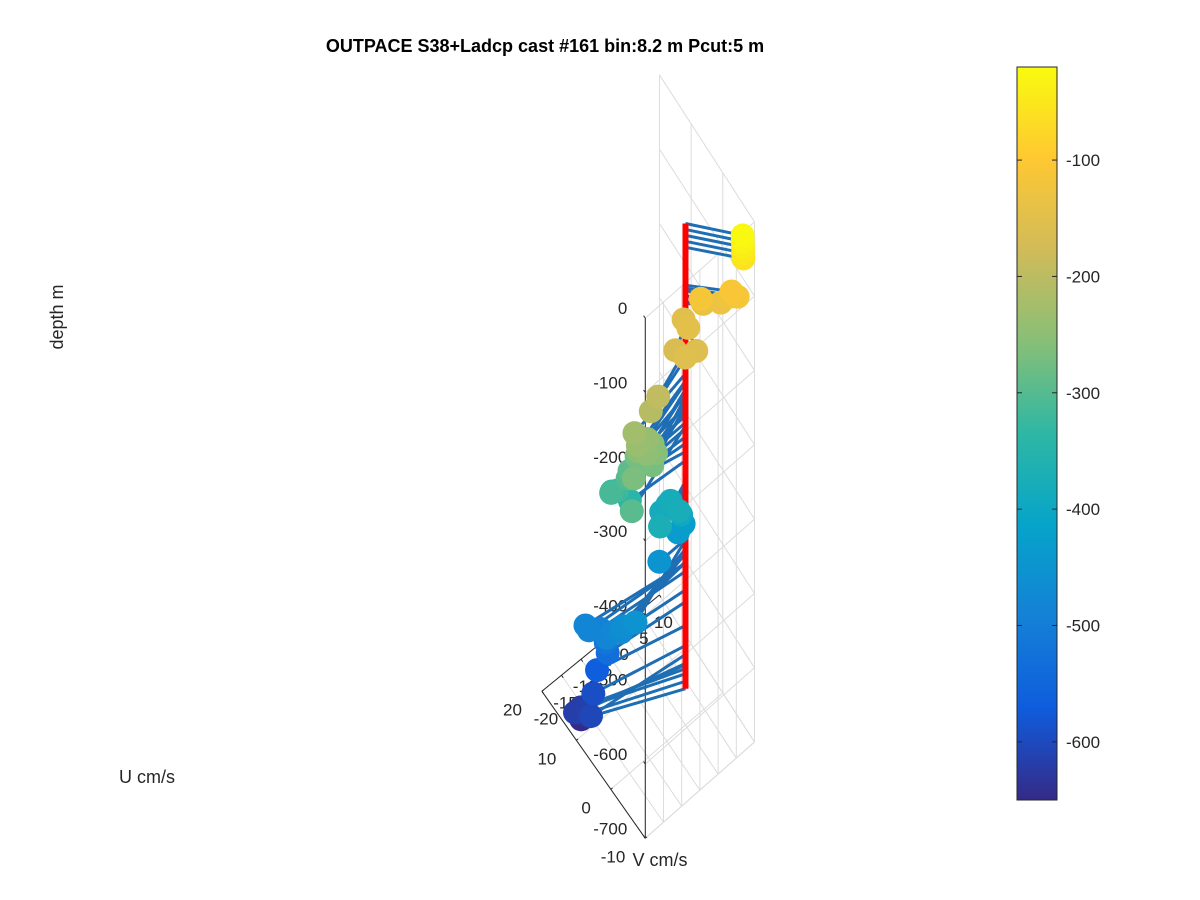 Image resolution: width=1200 pixels, height=900 pixels. Describe the element at coordinates (593, 765) in the screenshot. I see `u-axis-line` at that location.